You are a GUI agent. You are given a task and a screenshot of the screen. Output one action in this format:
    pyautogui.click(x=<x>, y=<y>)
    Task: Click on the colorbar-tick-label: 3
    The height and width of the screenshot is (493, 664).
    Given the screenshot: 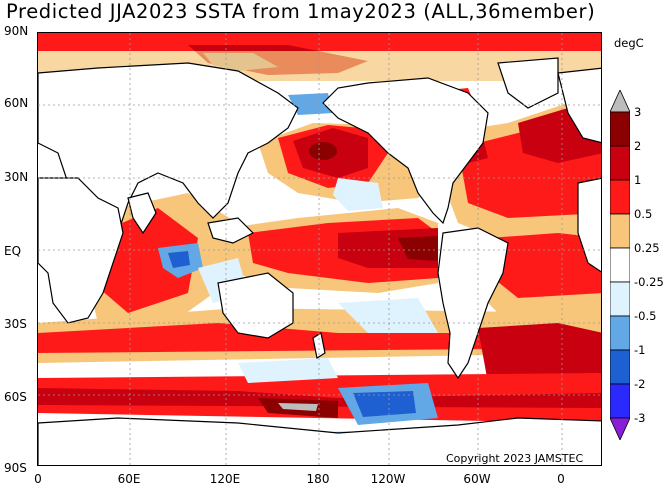 What is the action you would take?
    pyautogui.click(x=638, y=112)
    